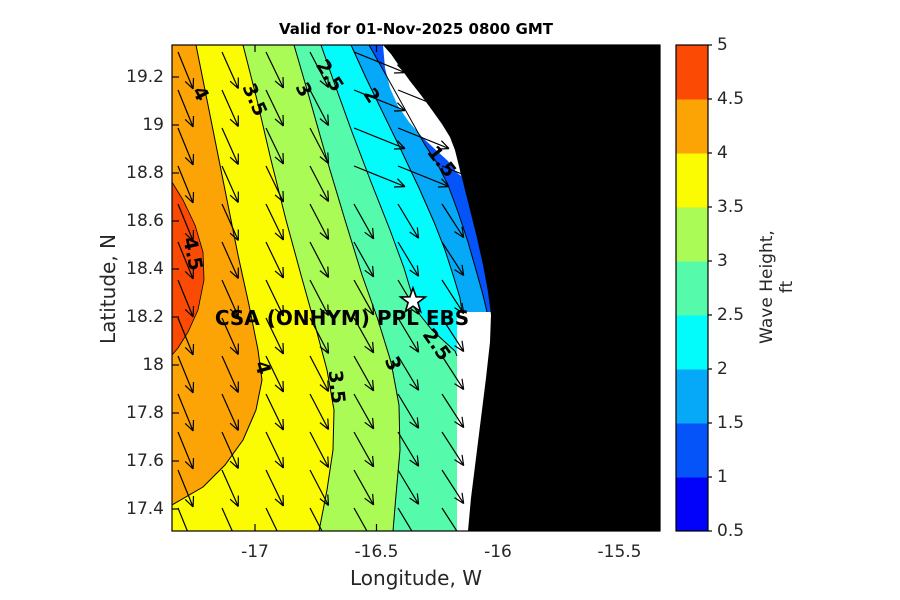 The image size is (900, 600). Describe the element at coordinates (413, 299) in the screenshot. I see `site-star-marker` at that location.